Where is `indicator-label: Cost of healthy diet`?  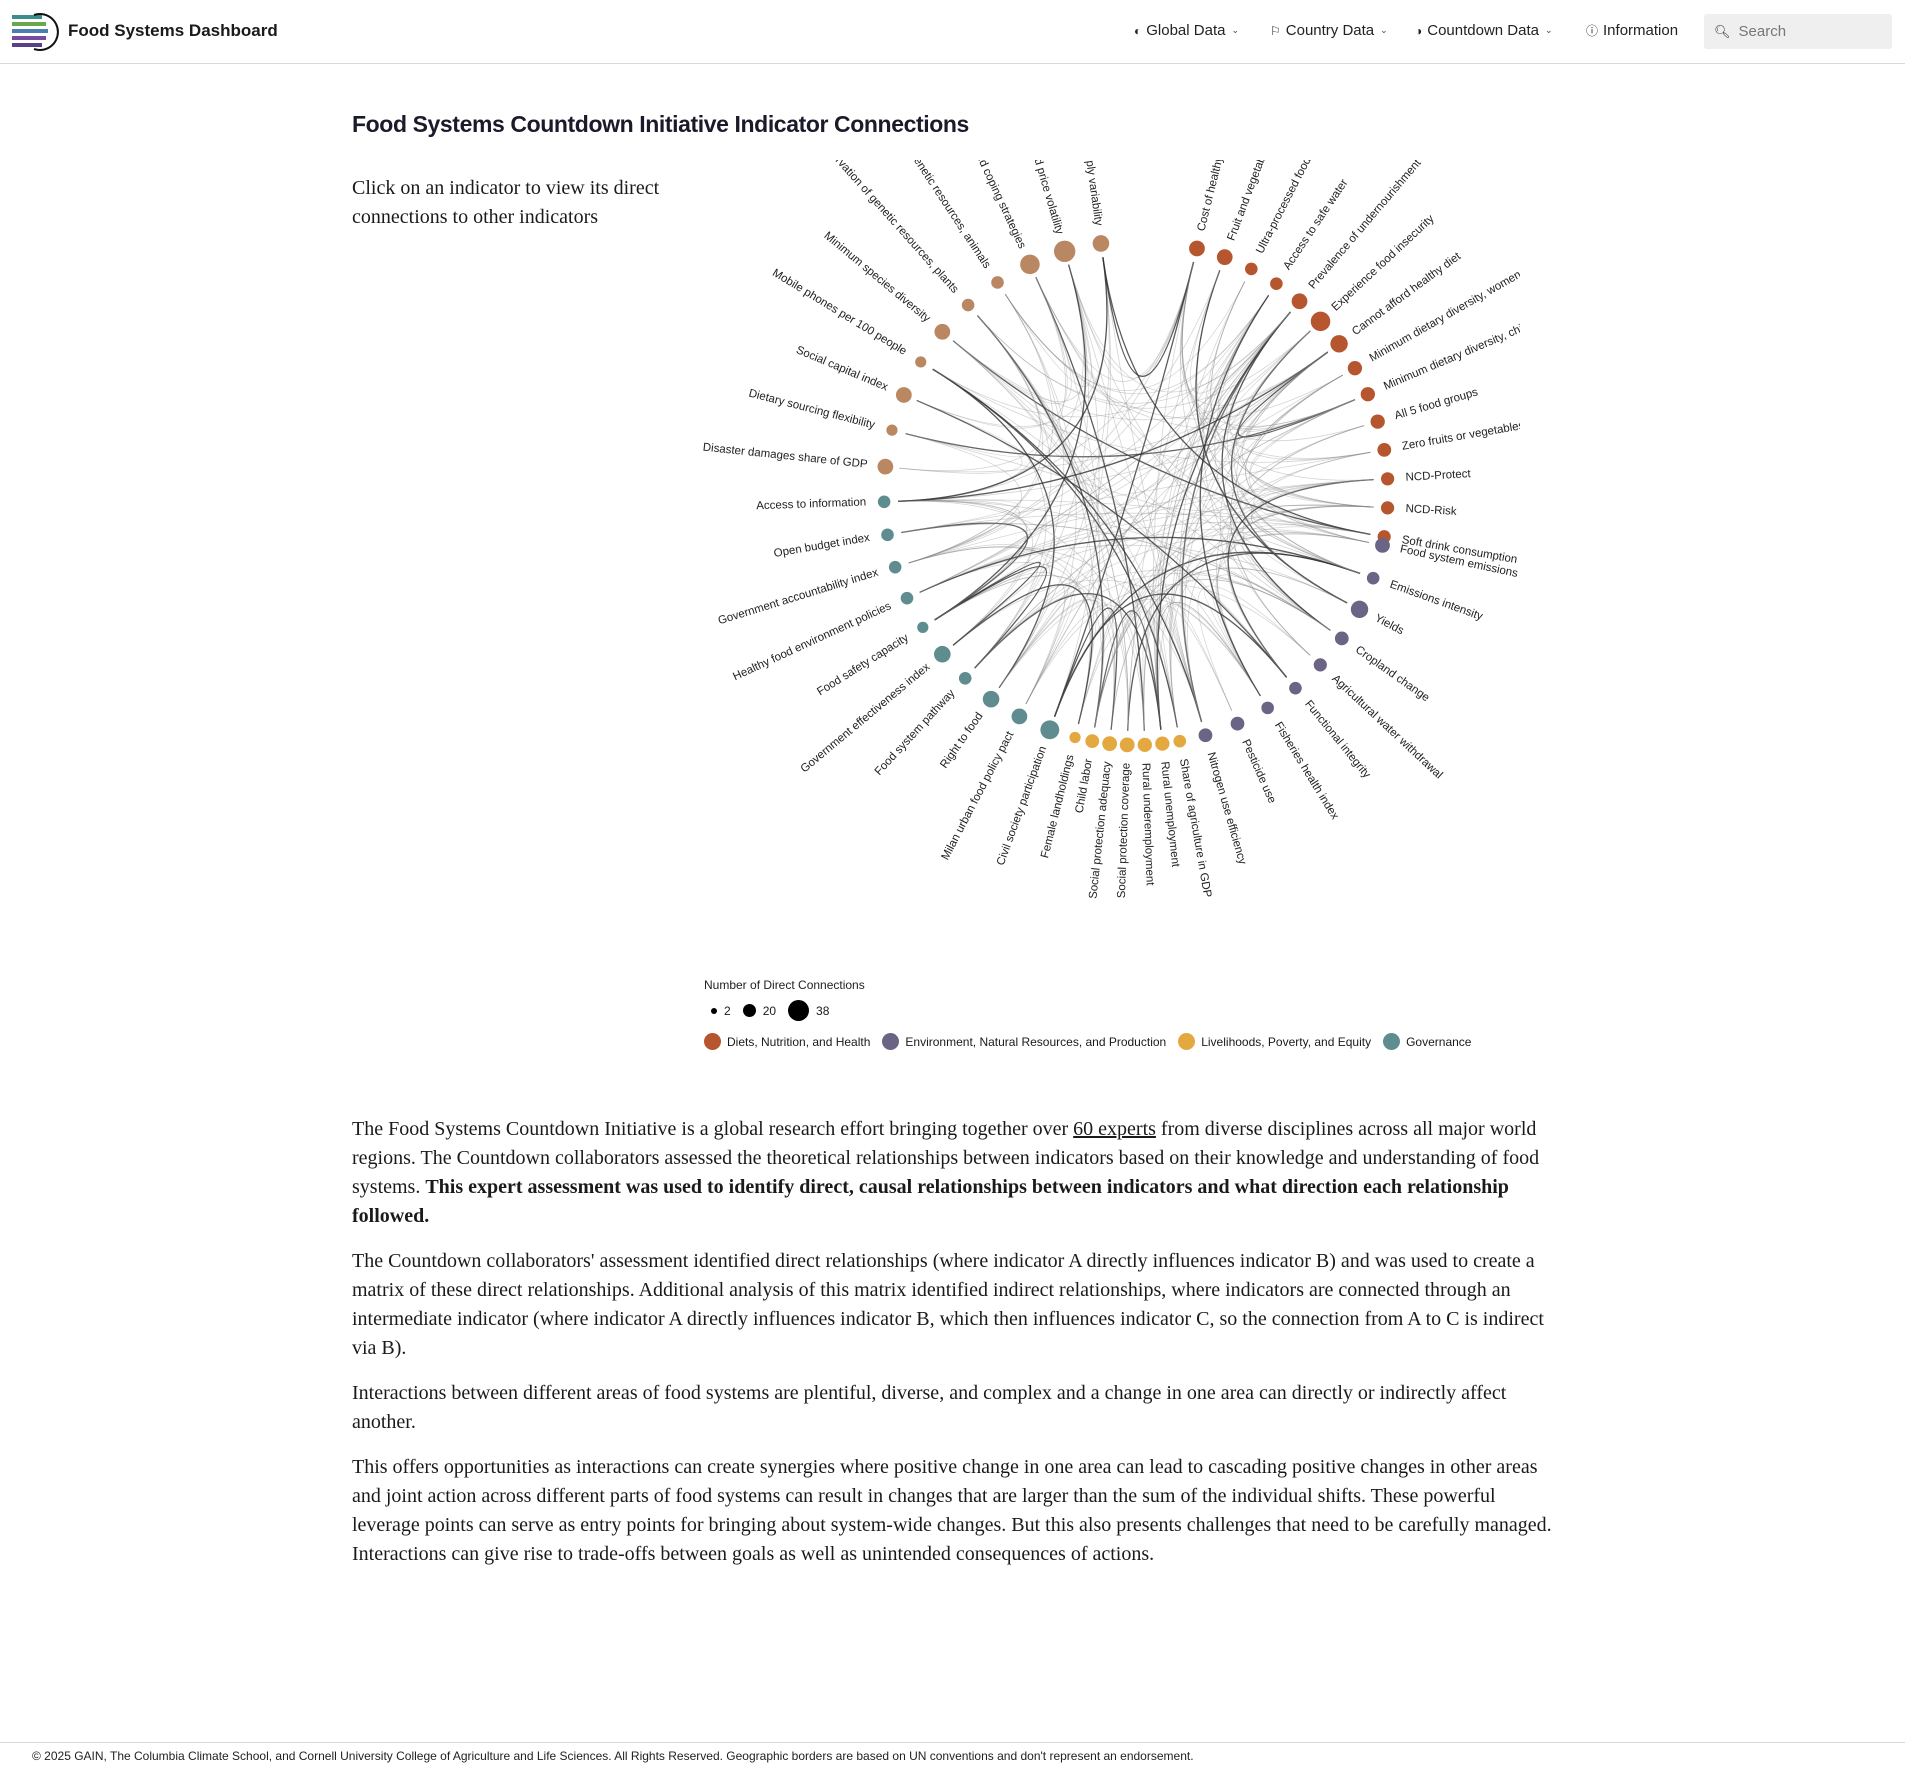 indicator-label: Cost of healthy diet is located at coordinates (1214, 196).